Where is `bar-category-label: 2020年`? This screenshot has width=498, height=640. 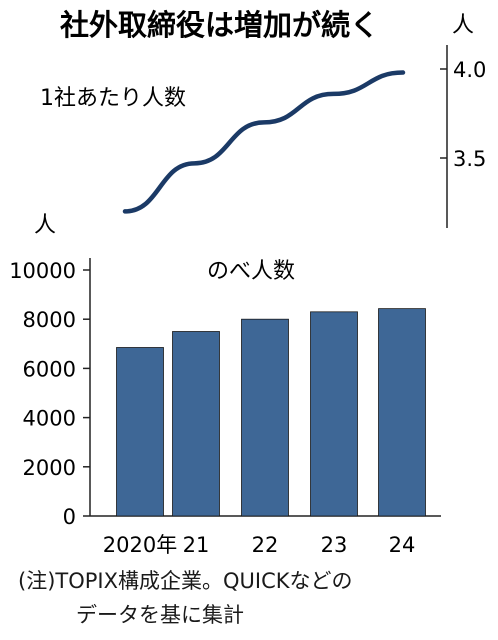
bar-category-label: 2020年 is located at coordinates (140, 545).